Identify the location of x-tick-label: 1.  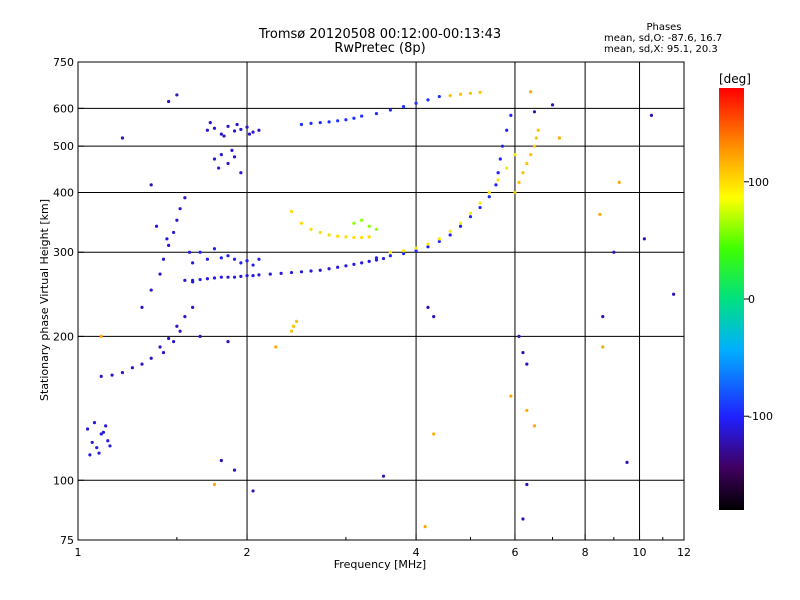
(78, 552).